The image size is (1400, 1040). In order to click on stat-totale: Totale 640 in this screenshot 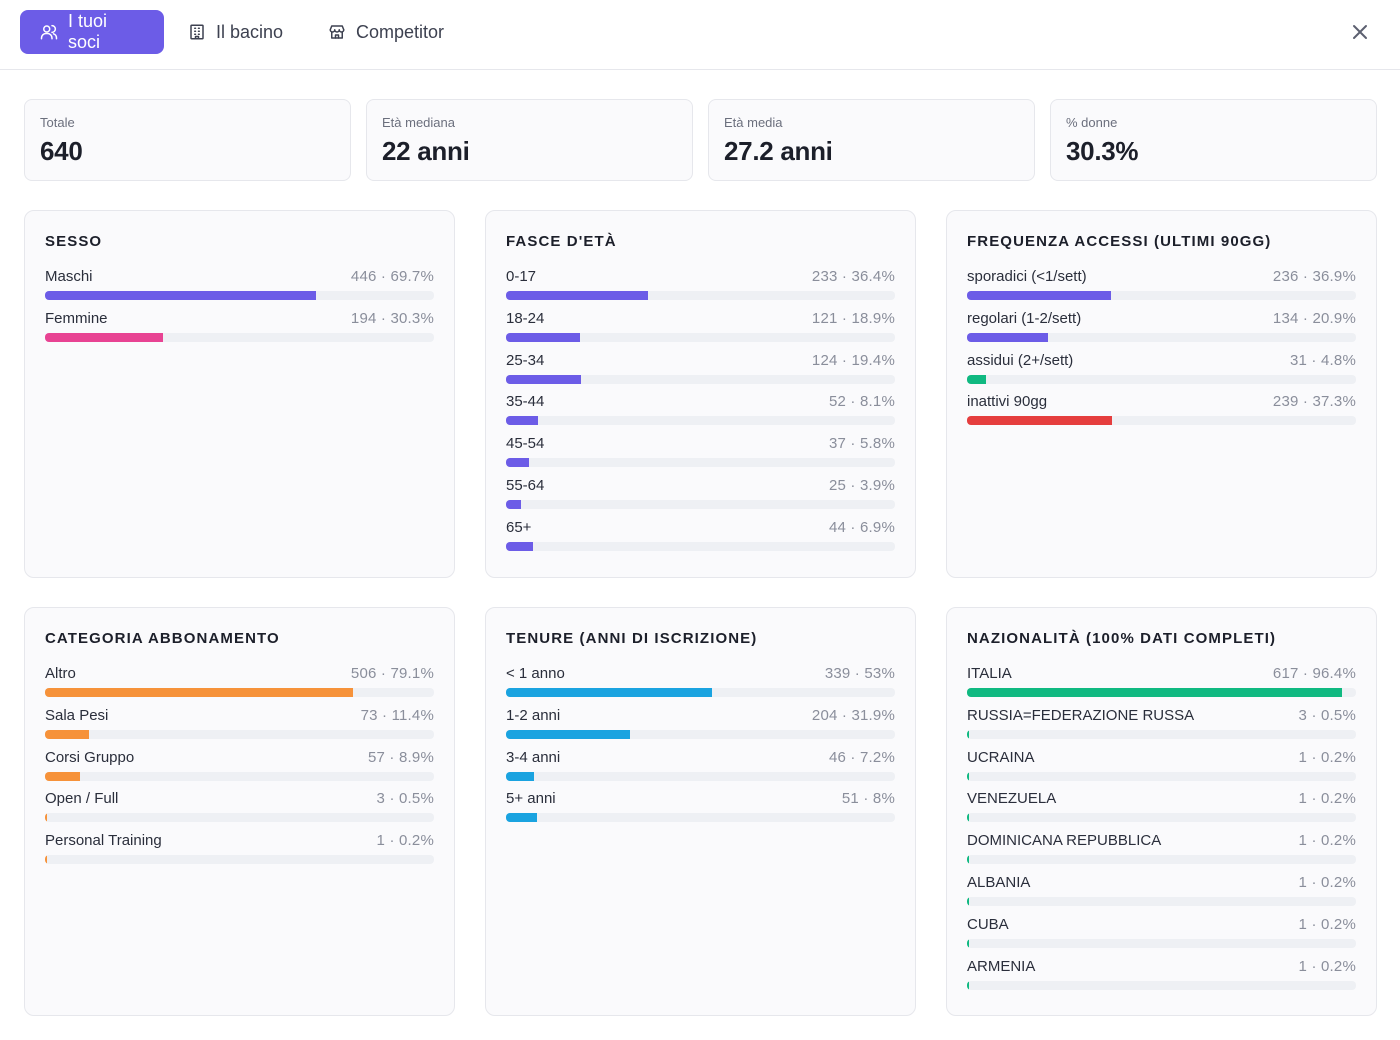, I will do `click(187, 140)`.